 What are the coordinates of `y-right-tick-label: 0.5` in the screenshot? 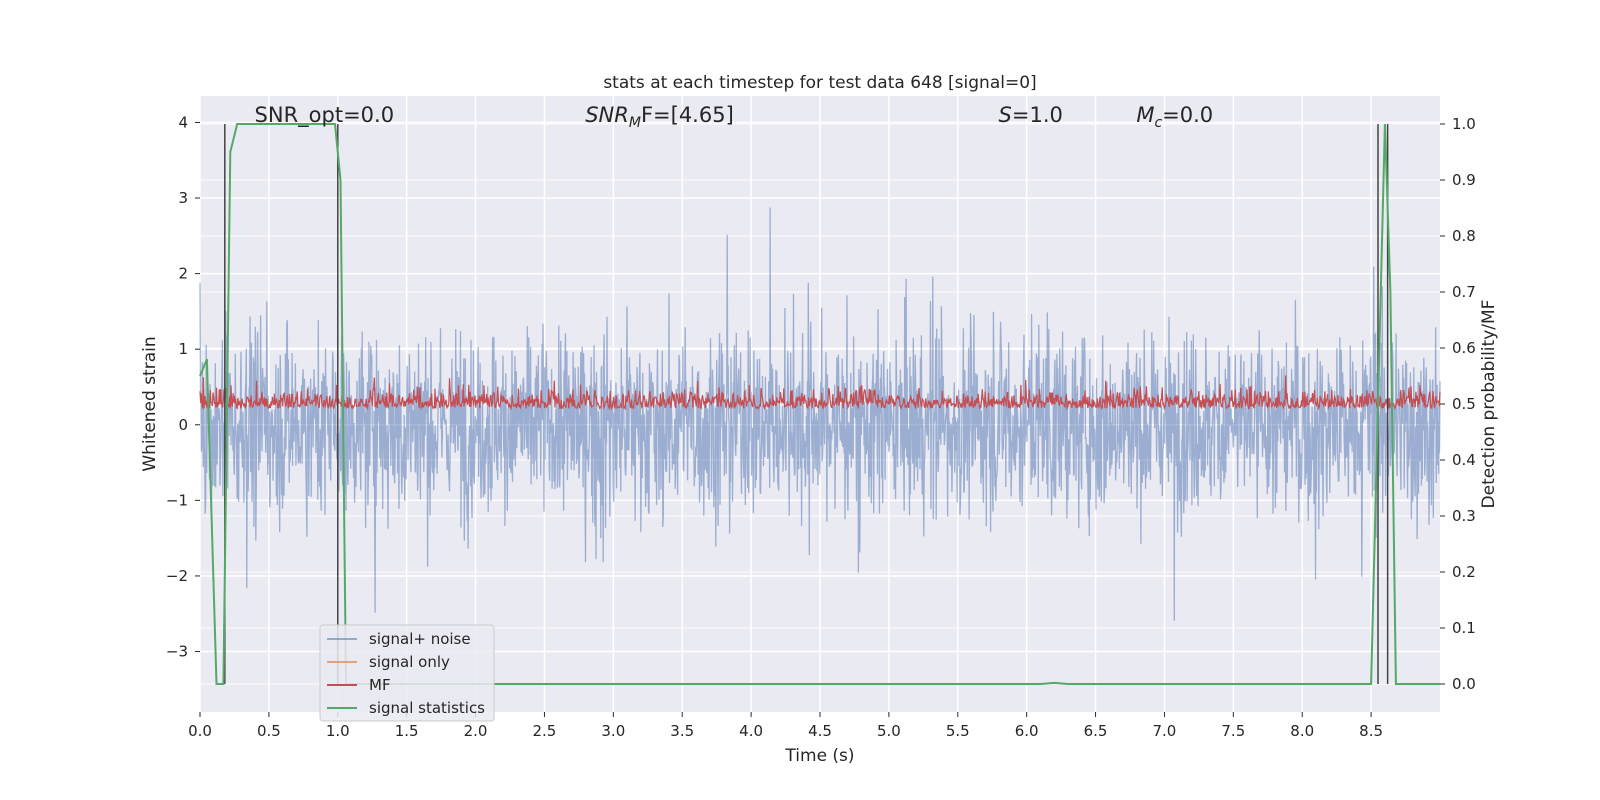 It's located at (1464, 404).